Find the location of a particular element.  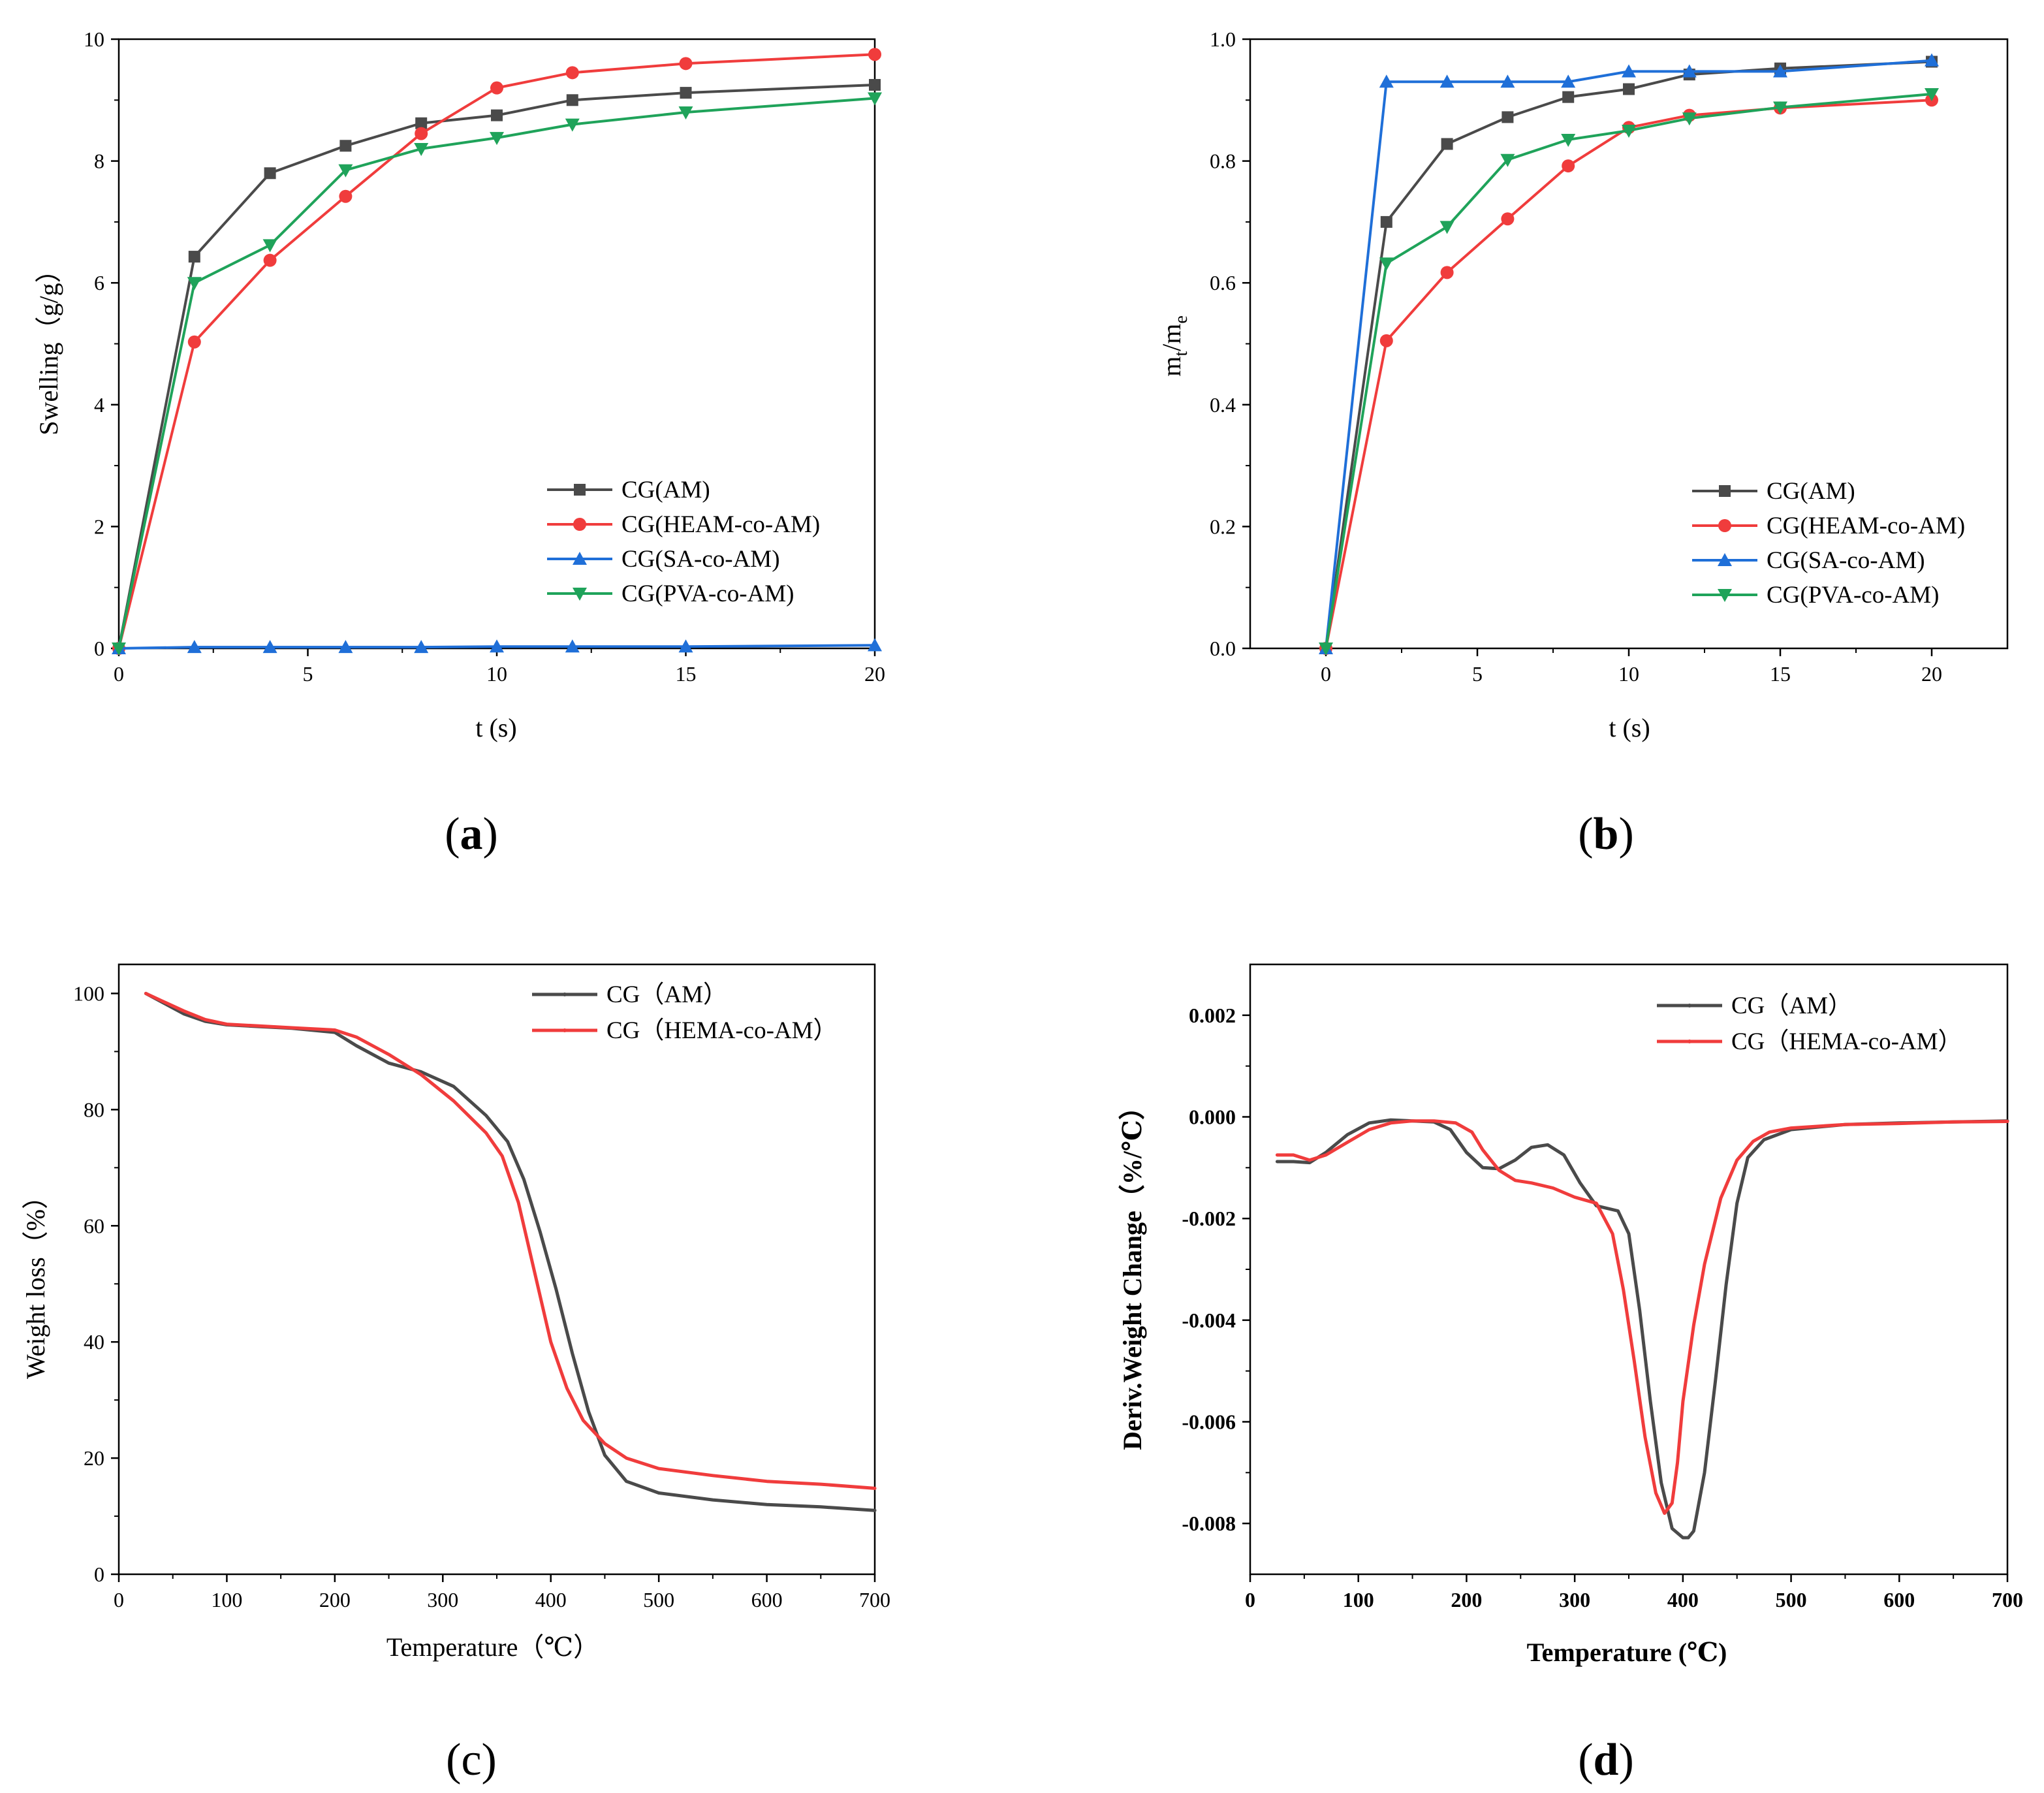

panel-c-legend-item-1: CG（HEMA-co-AM） is located at coordinates (685, 1031).